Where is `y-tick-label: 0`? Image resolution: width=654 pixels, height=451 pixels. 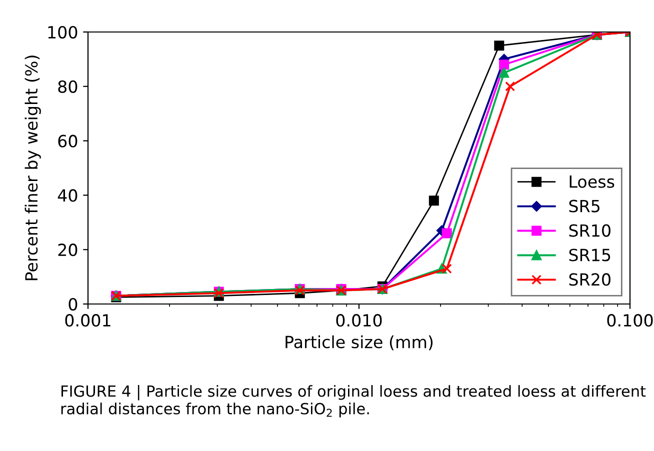
y-tick-label: 0 is located at coordinates (73, 304).